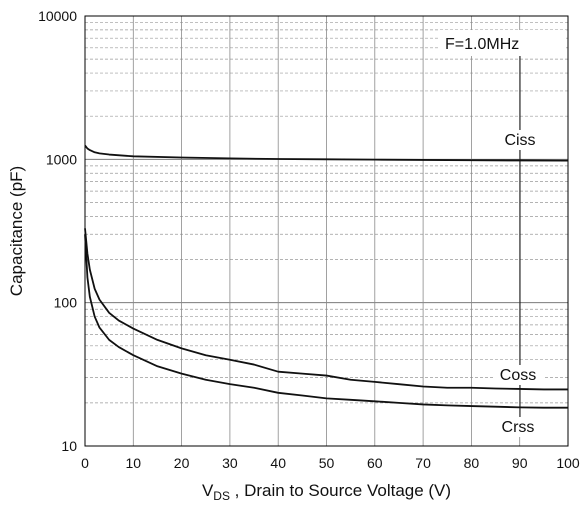 This screenshot has height=506, width=587. What do you see at coordinates (57, 16) in the screenshot?
I see `y-tick-label: 10000` at bounding box center [57, 16].